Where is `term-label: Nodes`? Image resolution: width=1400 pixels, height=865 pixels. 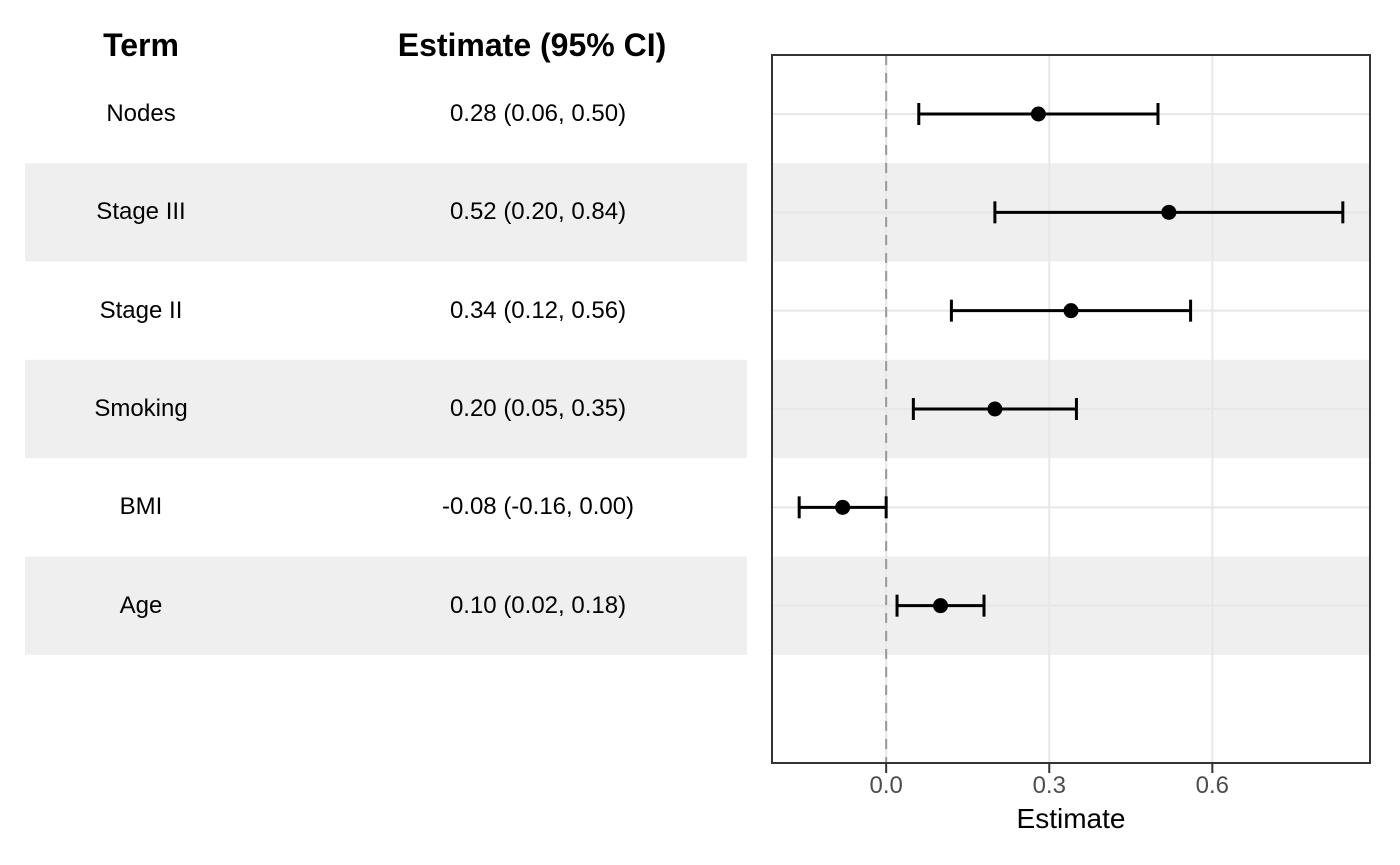 term-label: Nodes is located at coordinates (141, 113).